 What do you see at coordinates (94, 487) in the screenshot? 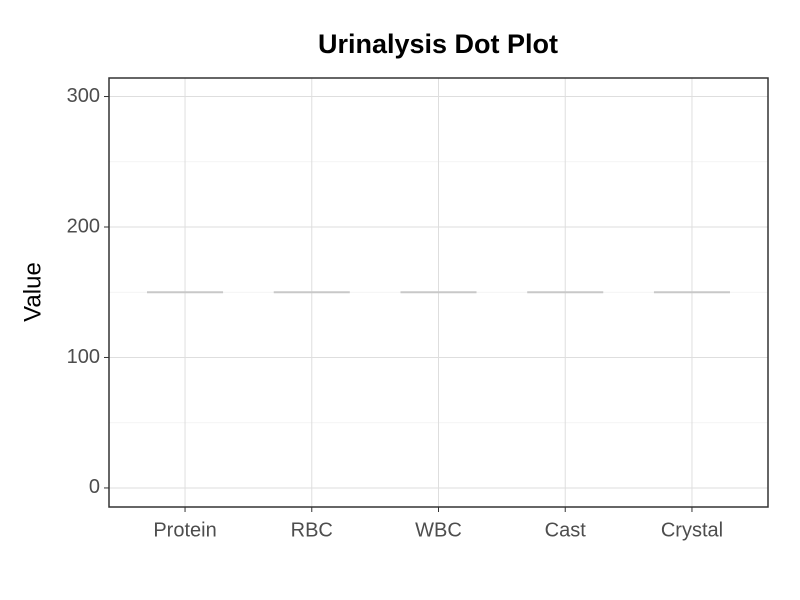
I see `y-tick-label: 0` at bounding box center [94, 487].